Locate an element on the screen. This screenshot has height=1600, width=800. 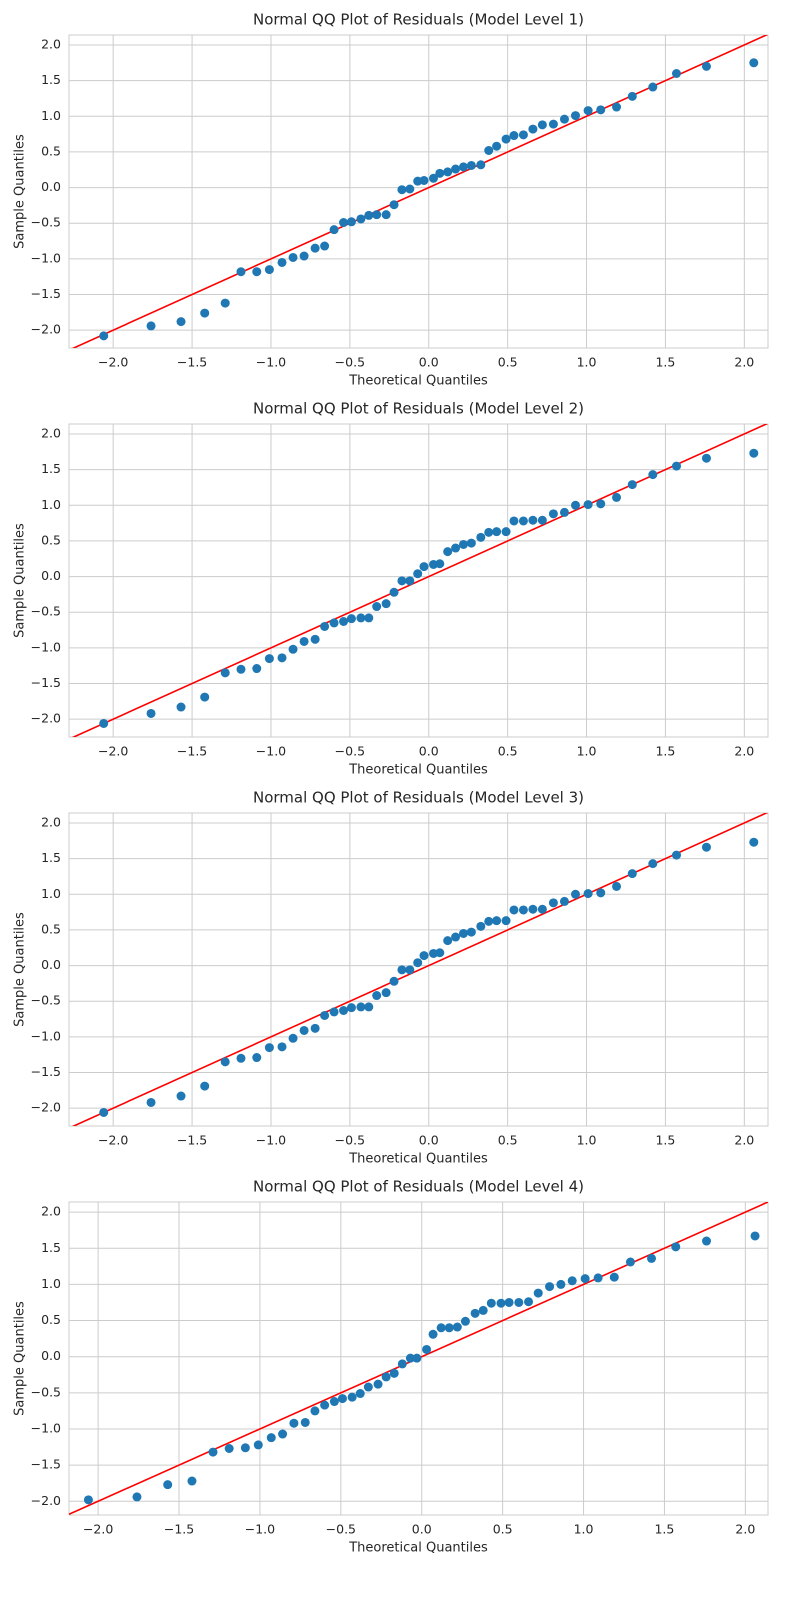
y-tick-label: −1.5 is located at coordinates (46, 1071).